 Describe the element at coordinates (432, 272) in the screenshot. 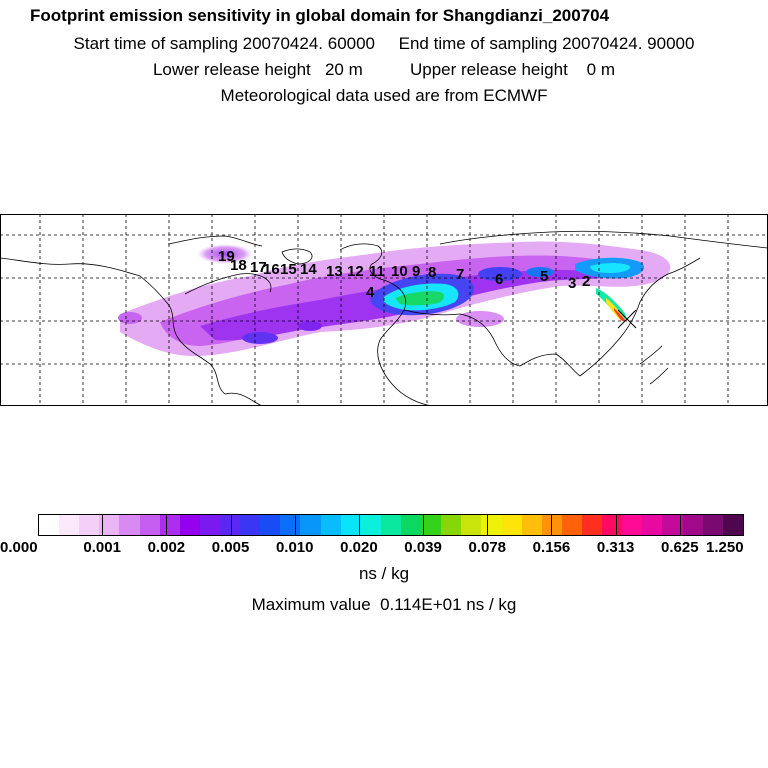

I see `day-marker: 8` at that location.